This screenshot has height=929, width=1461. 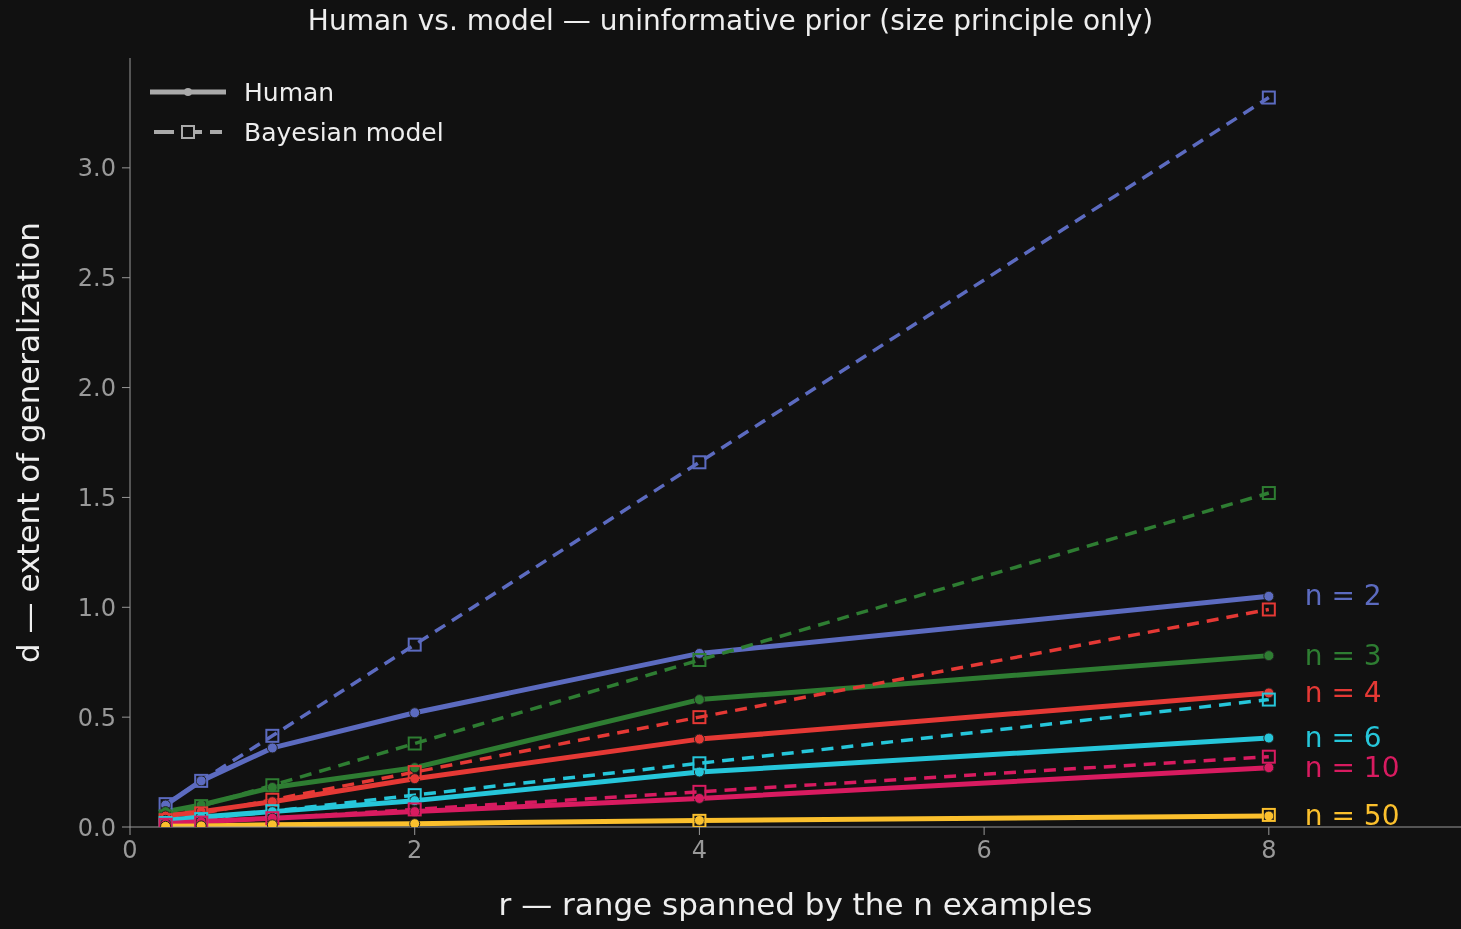 I want to click on series-label: n = 3, so click(x=1343, y=655).